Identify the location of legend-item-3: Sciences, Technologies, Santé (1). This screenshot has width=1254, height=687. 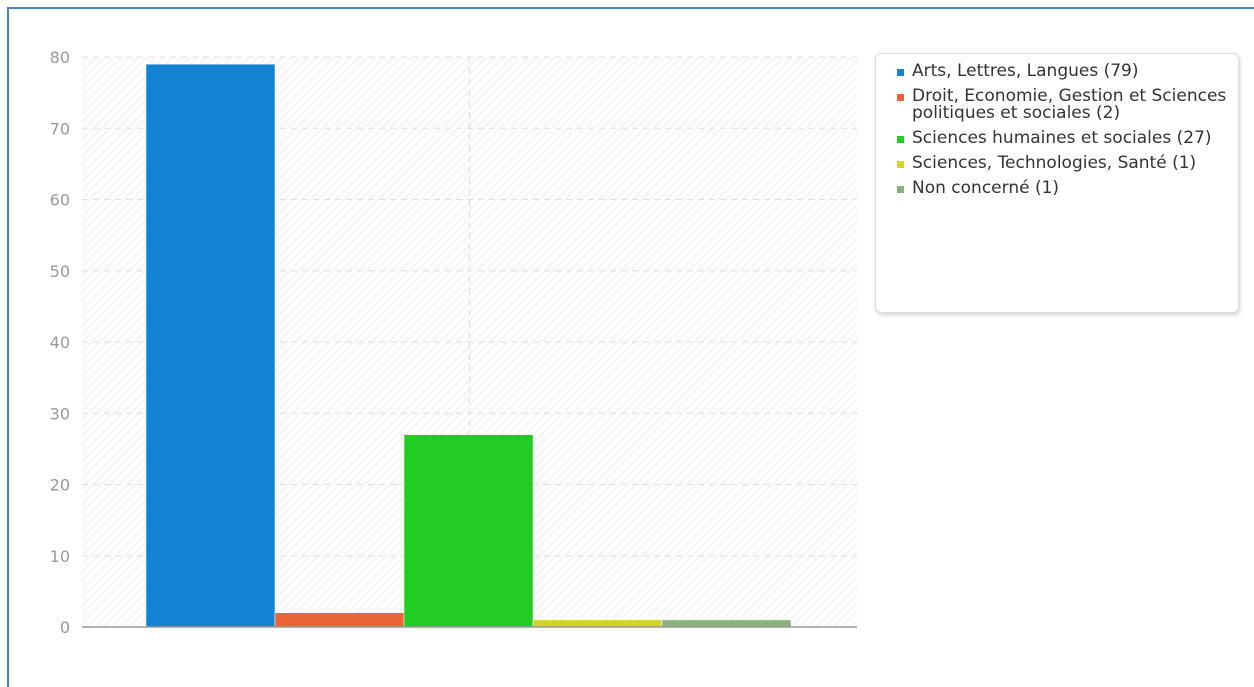
(1058, 163).